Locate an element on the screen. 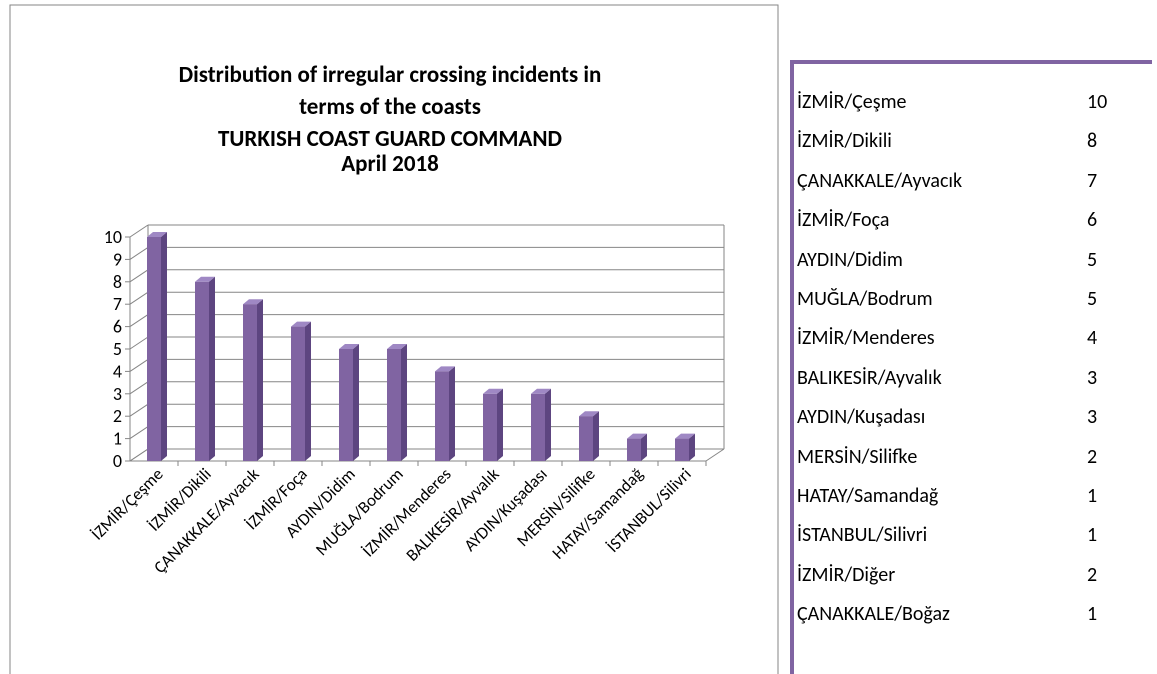 The height and width of the screenshot is (674, 1157). table-label: İZMİR/Dikili is located at coordinates (844, 141).